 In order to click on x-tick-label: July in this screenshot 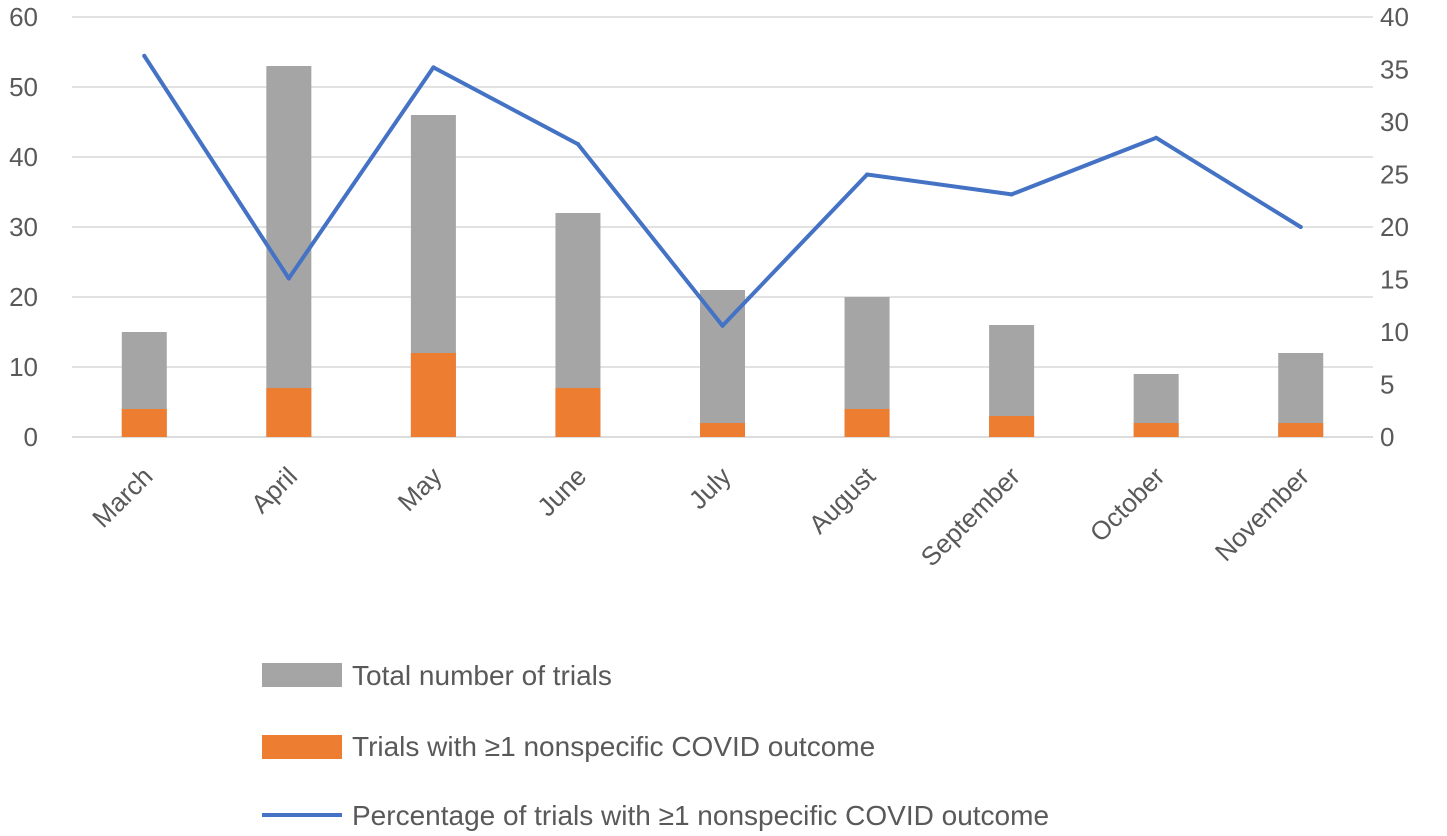, I will do `click(710, 488)`.